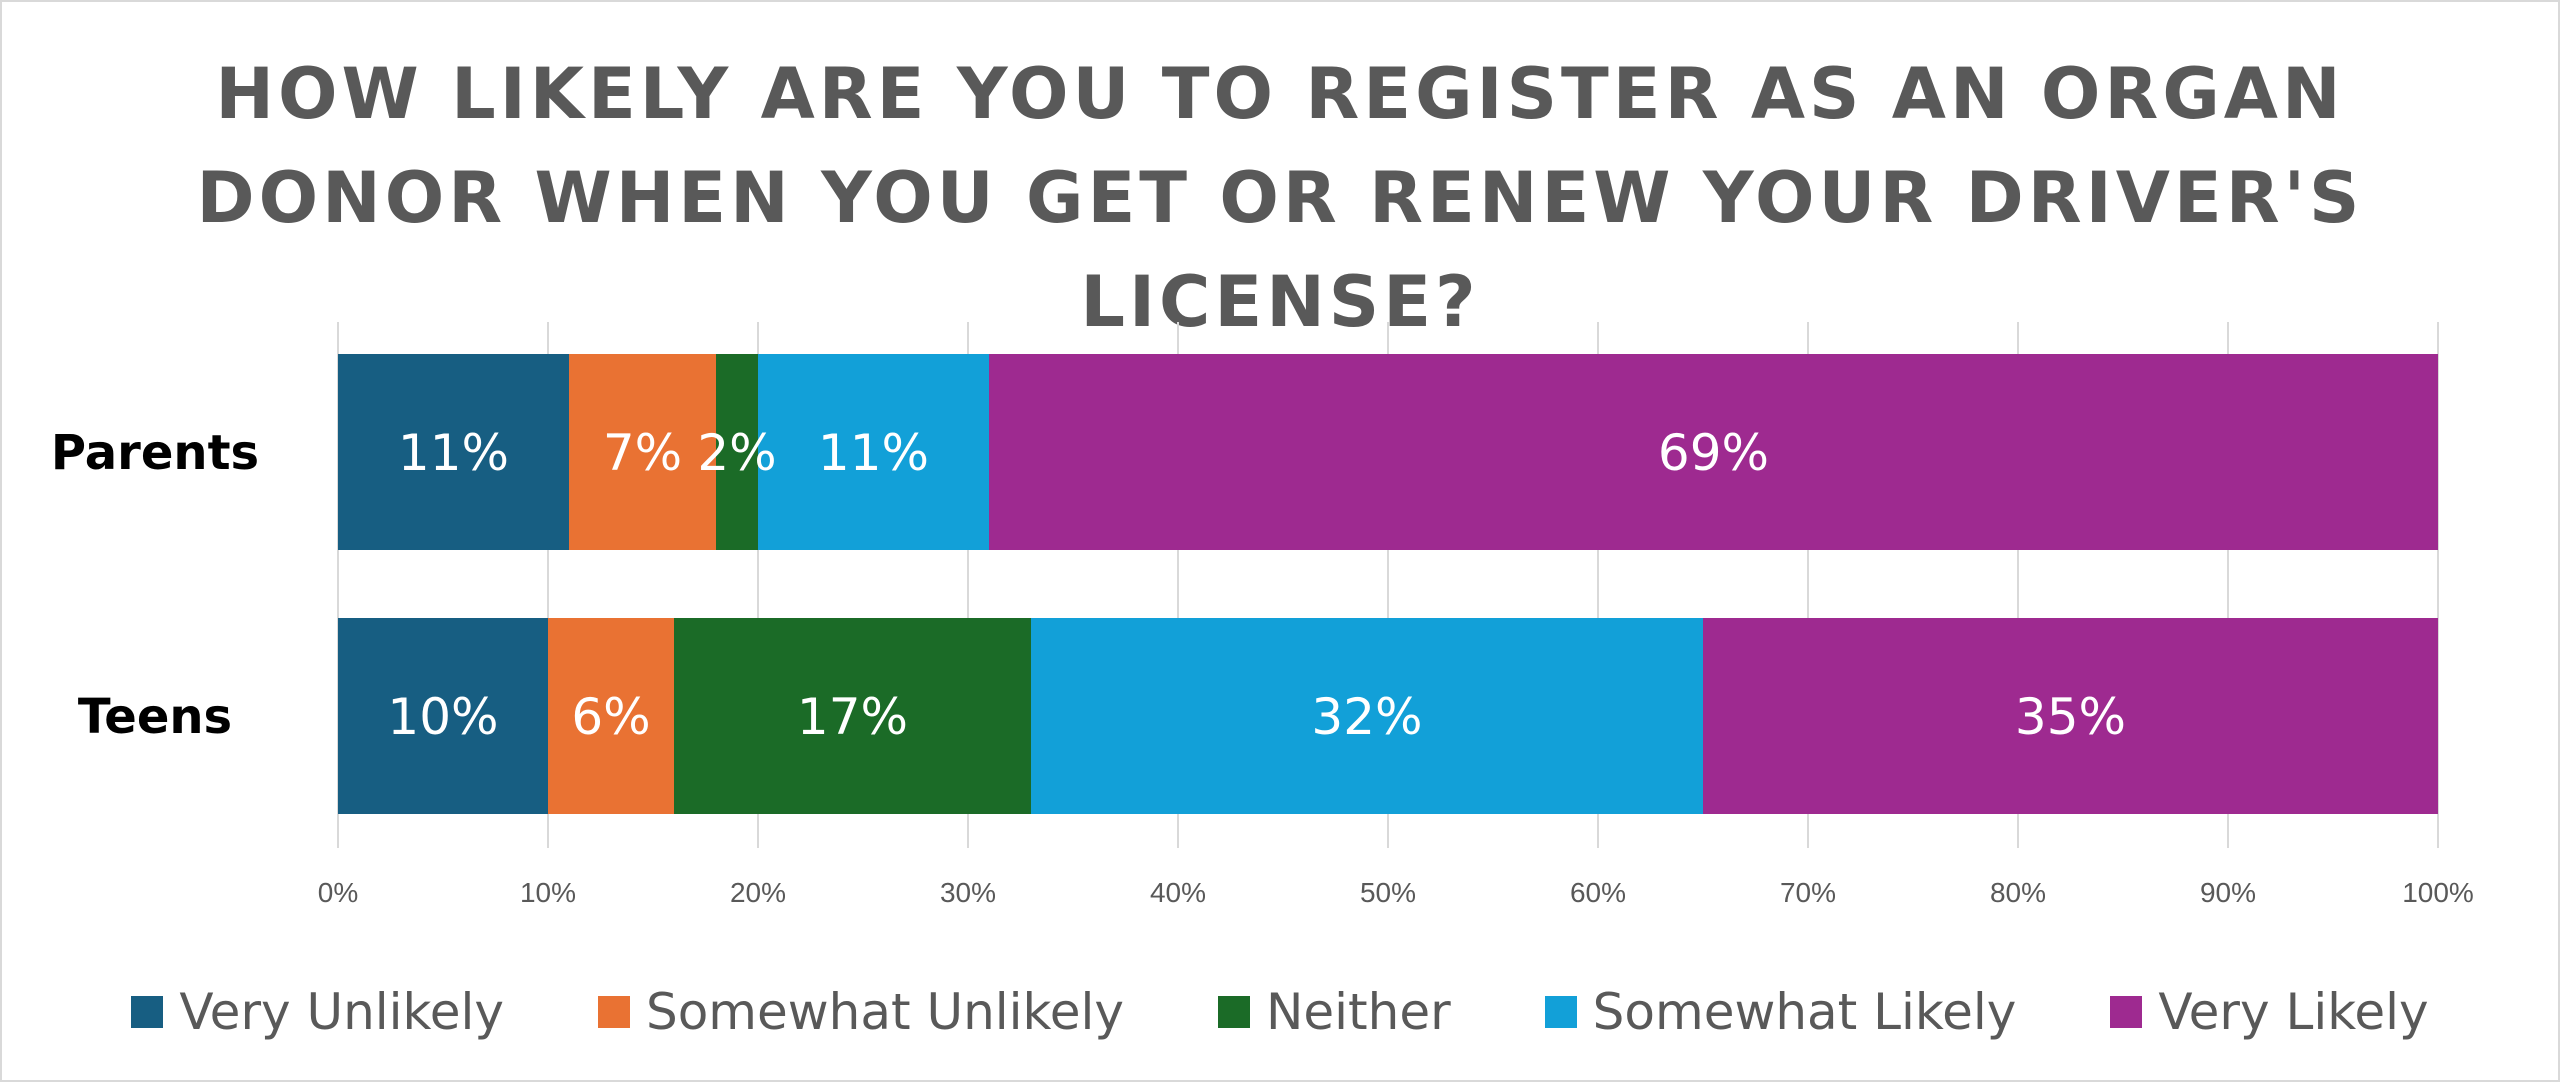 The height and width of the screenshot is (1082, 2560). Describe the element at coordinates (338, 892) in the screenshot. I see `x-tick-label: 0%` at that location.